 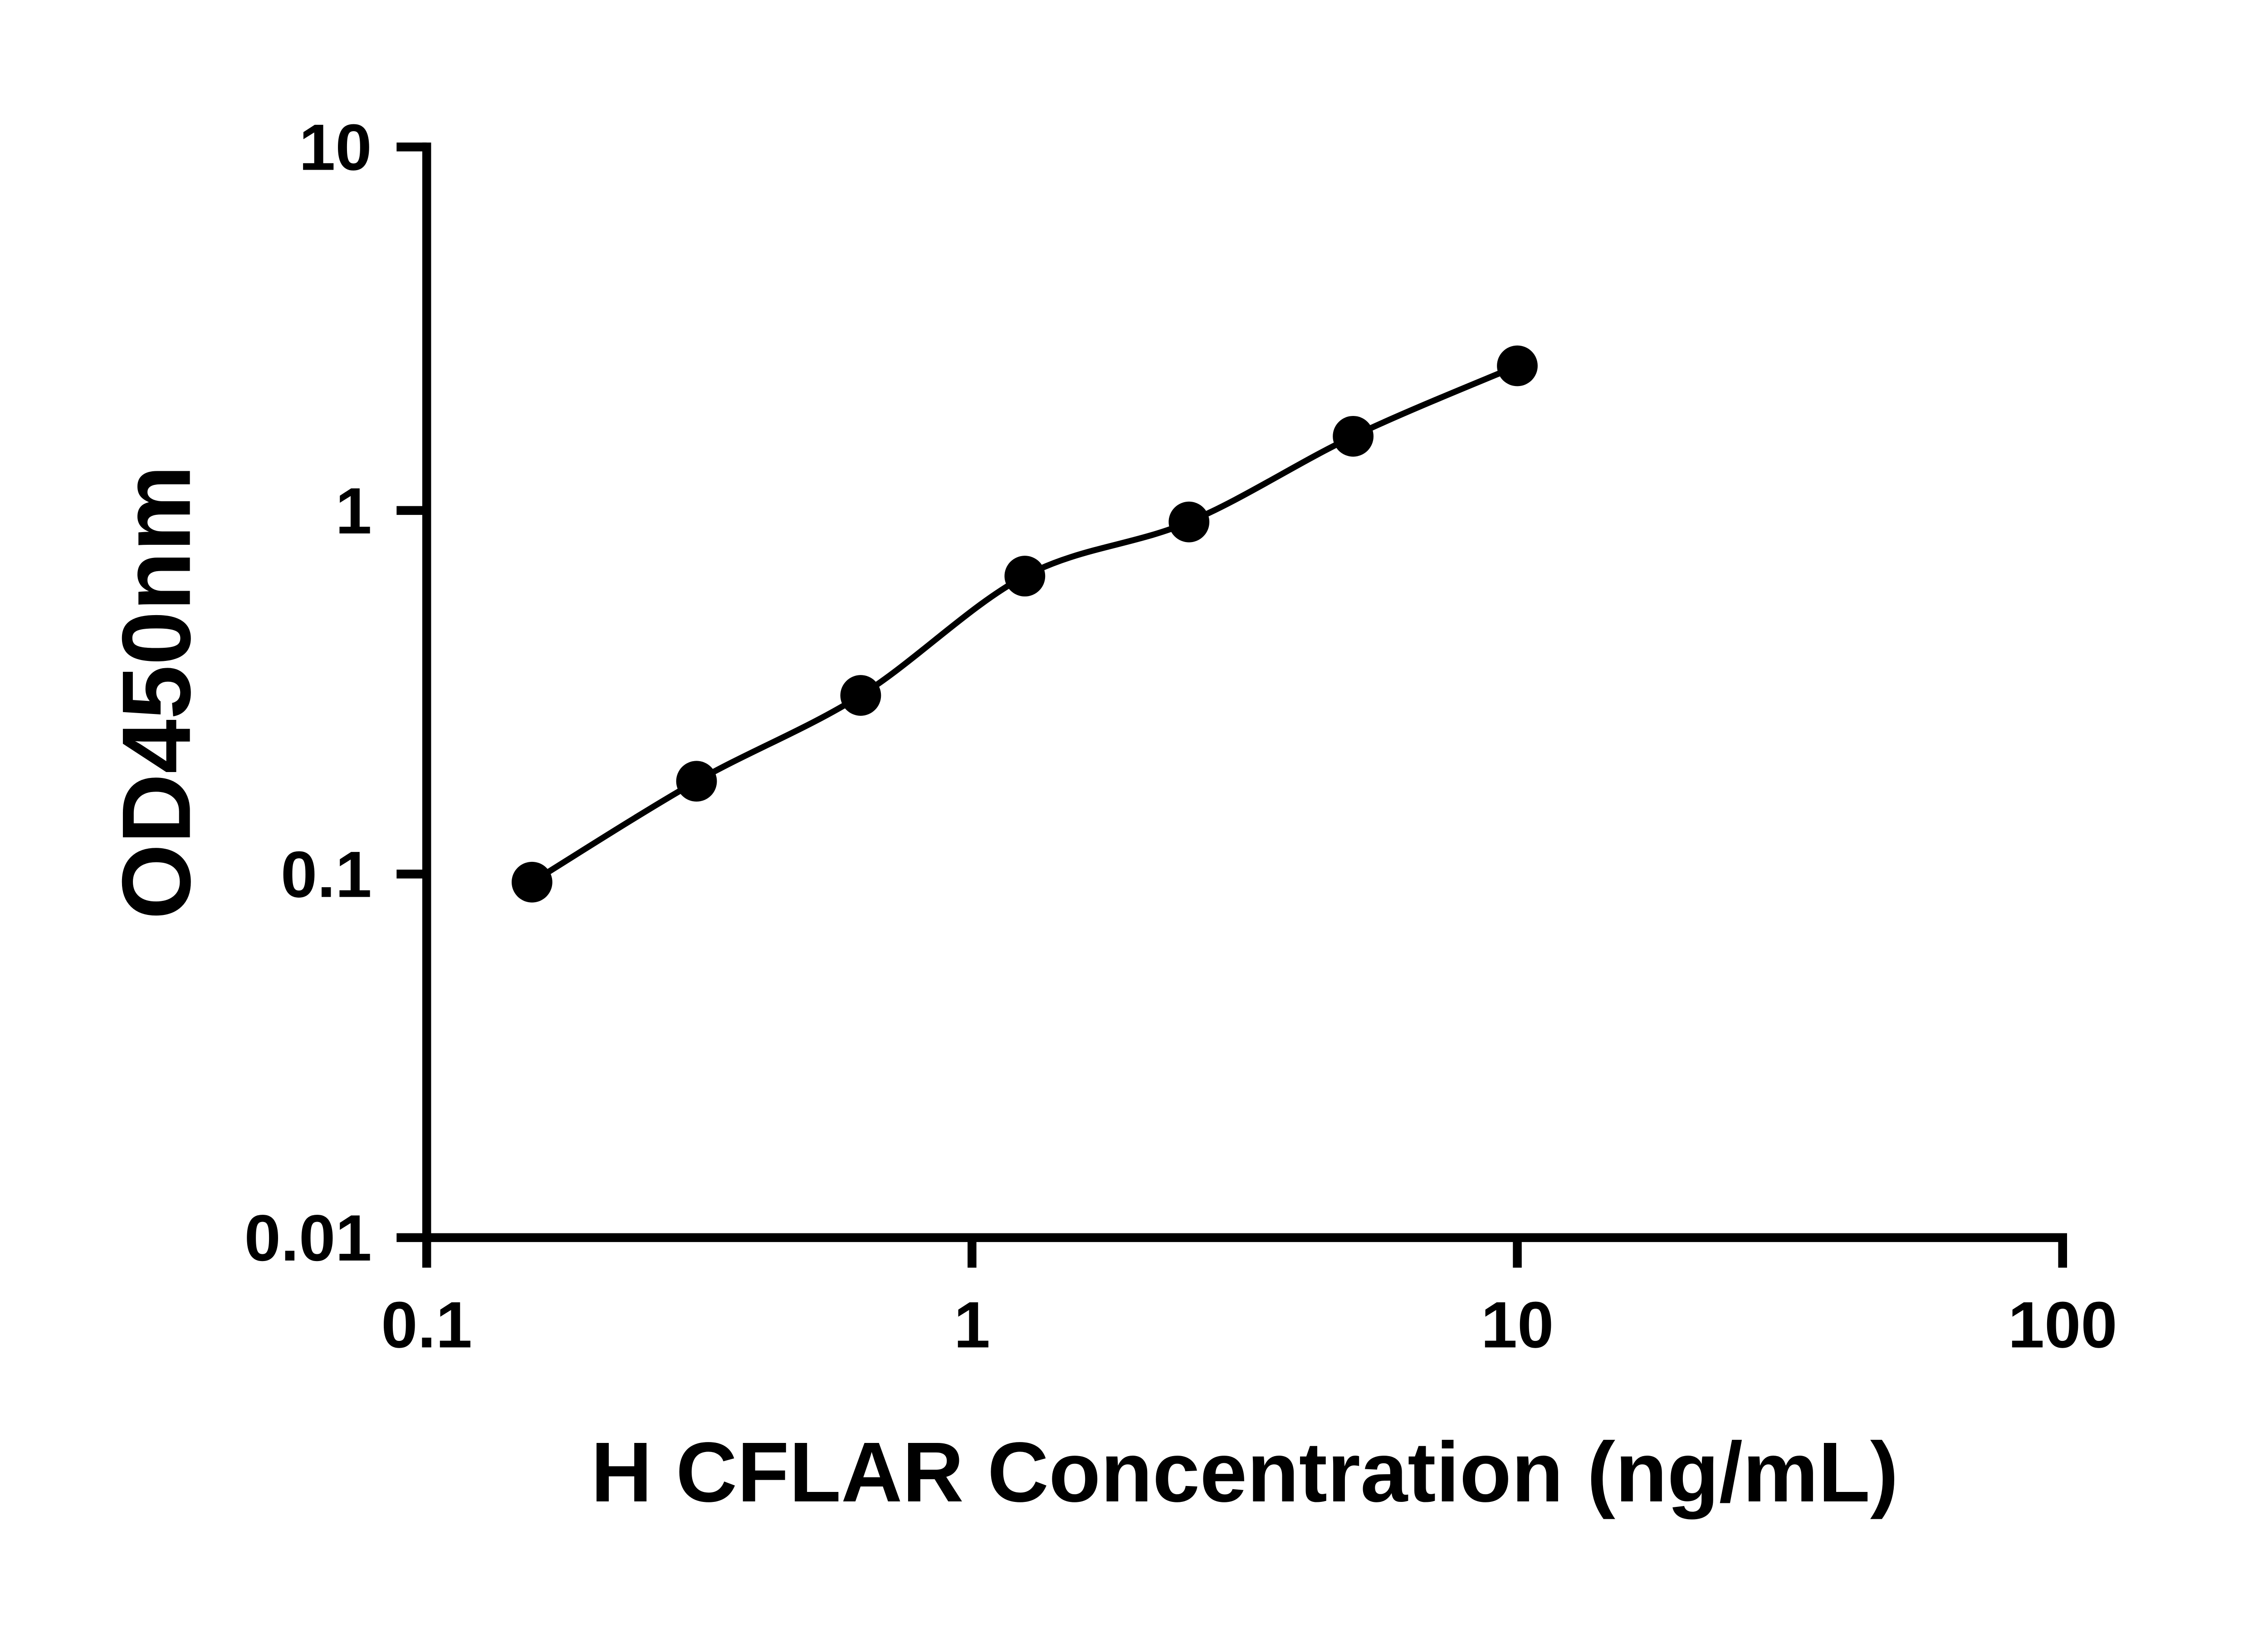 I want to click on x-axis-tick-label: 100, so click(x=2063, y=1324).